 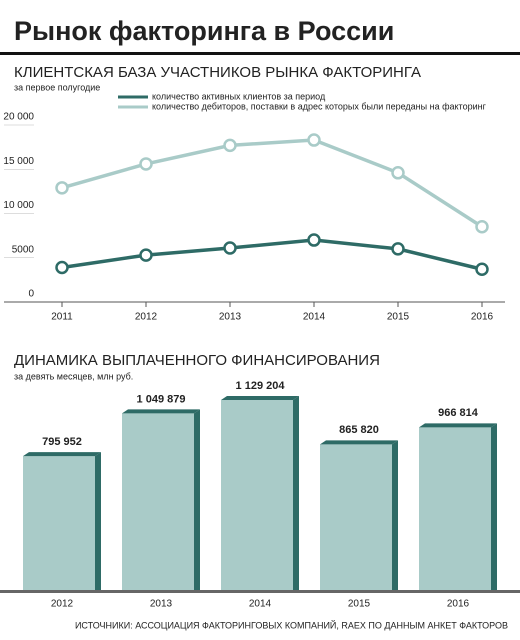 What do you see at coordinates (73, 376) in the screenshot?
I see `chart-subtitle: за девять месяцев, млн руб.` at bounding box center [73, 376].